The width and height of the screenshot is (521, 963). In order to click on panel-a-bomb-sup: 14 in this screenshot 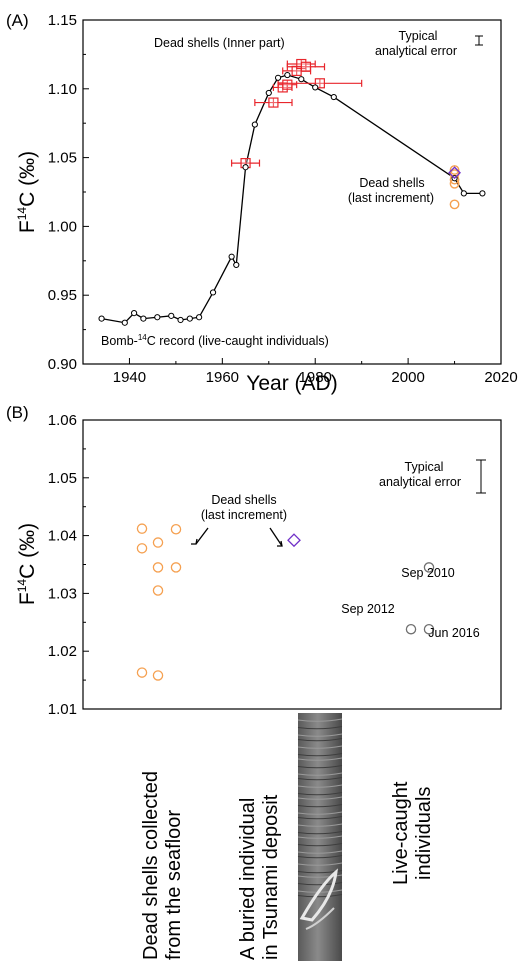, I will do `click(142, 337)`.